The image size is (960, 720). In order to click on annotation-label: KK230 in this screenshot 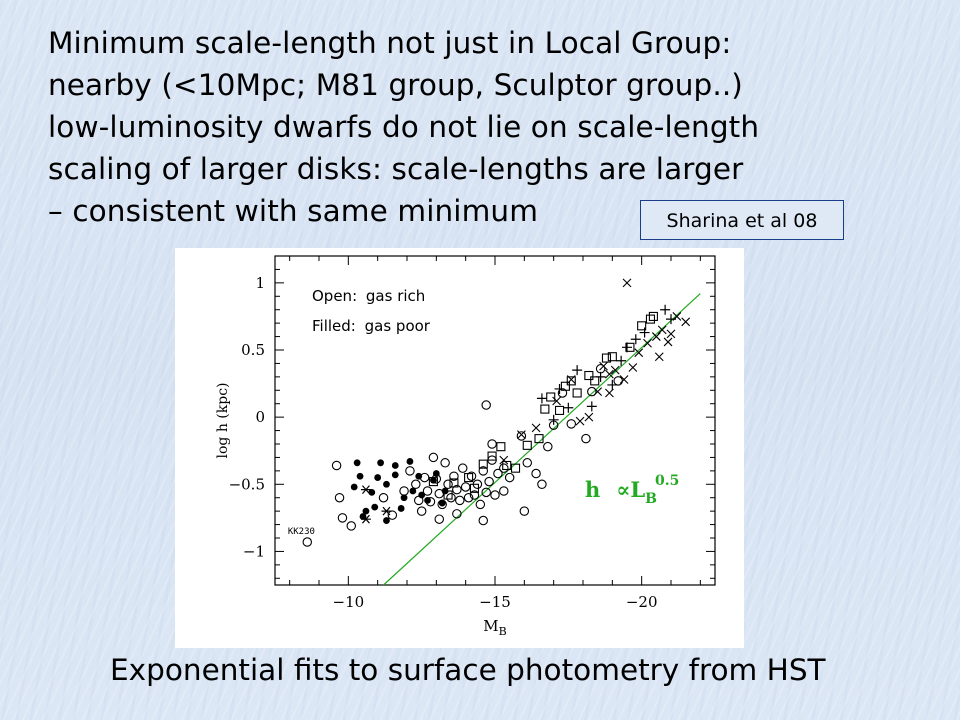, I will do `click(301, 532)`.